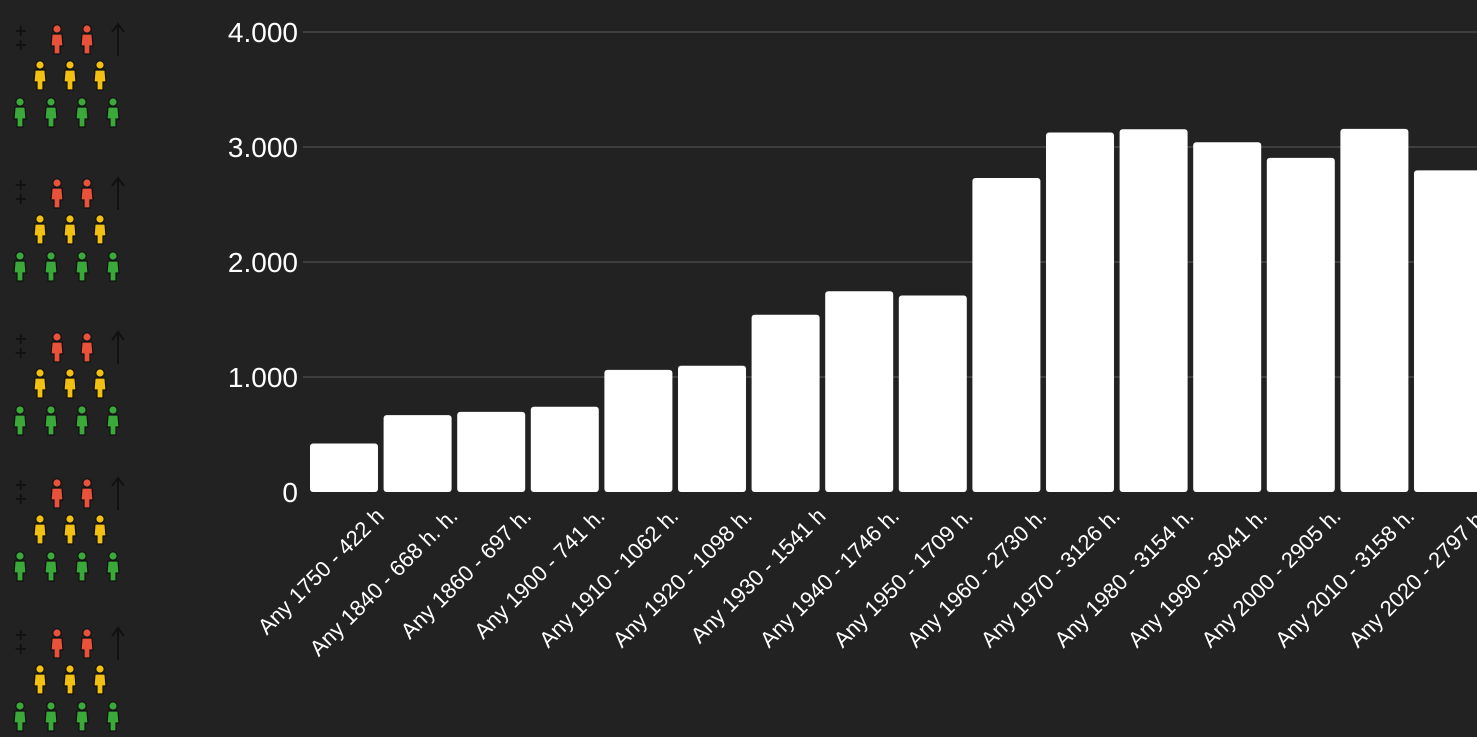 This screenshot has height=737, width=1477. Describe the element at coordinates (1123, 577) in the screenshot. I see `x-tick-label: Any 1980 - 3154 h.` at that location.